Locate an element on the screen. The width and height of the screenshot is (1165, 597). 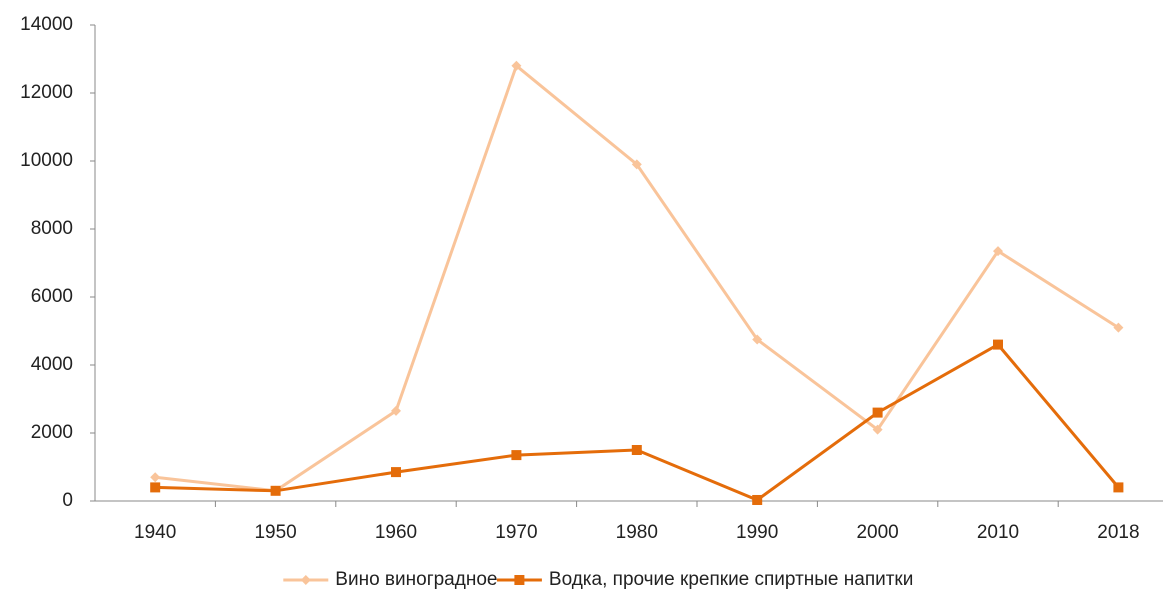
y-tick-label: 8000 is located at coordinates (52, 228).